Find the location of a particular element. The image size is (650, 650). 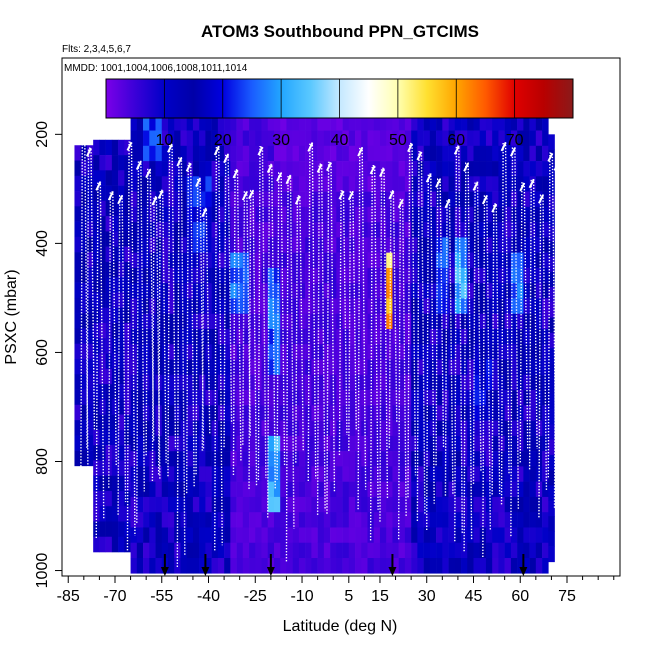

y-tick-label: 600 is located at coordinates (42, 352).